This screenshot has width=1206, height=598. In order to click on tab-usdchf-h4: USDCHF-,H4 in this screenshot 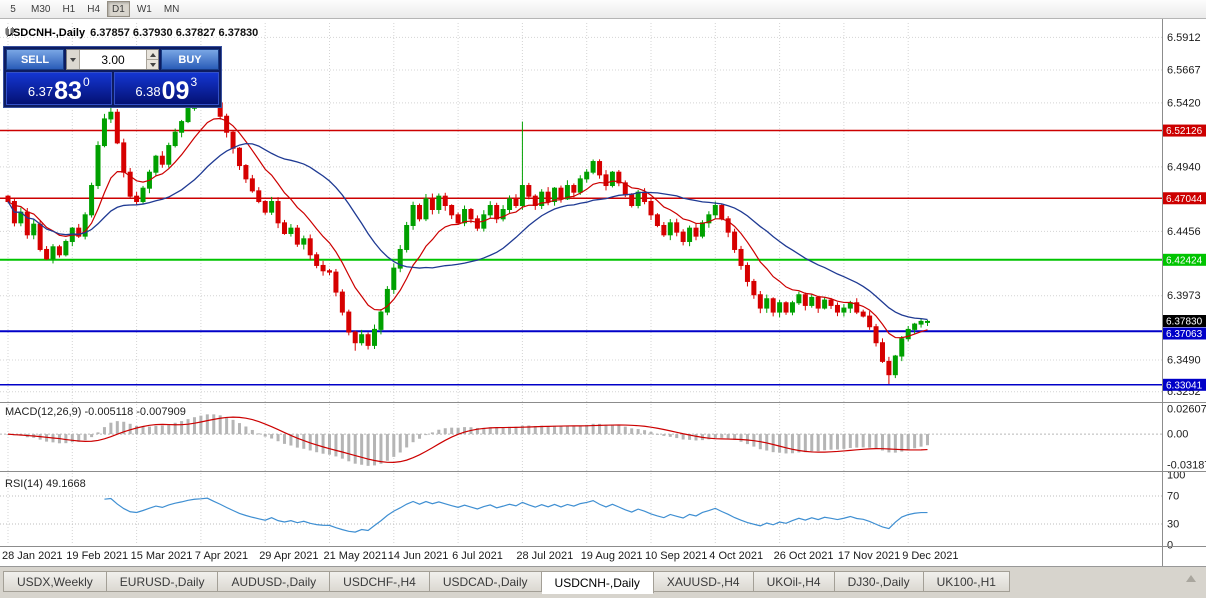, I will do `click(380, 581)`.